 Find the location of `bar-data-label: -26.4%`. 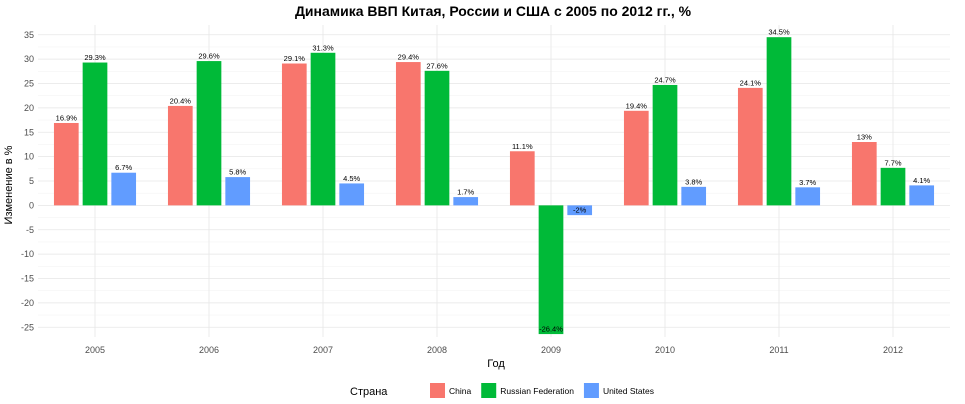

bar-data-label: -26.4% is located at coordinates (551, 329).